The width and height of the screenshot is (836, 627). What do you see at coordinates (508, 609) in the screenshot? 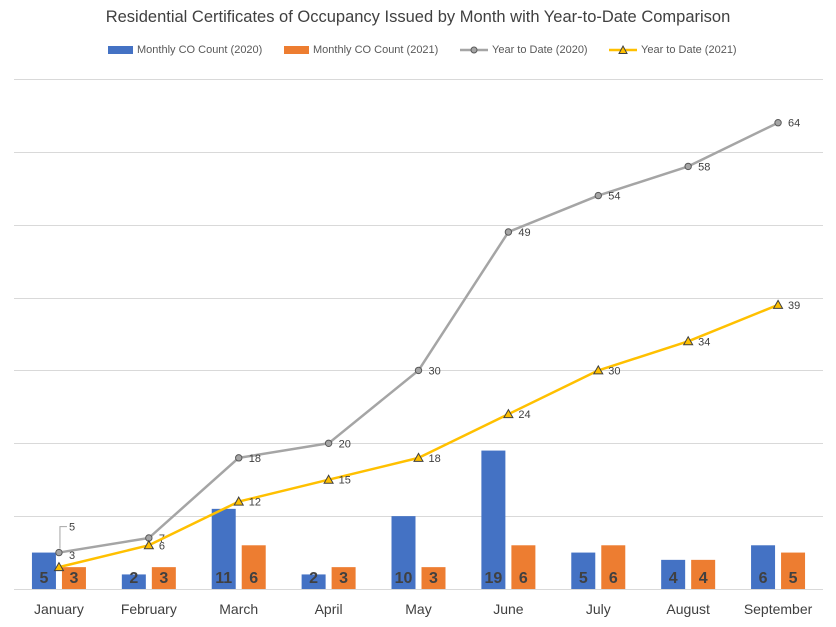
I see `x-tick-label: June` at bounding box center [508, 609].